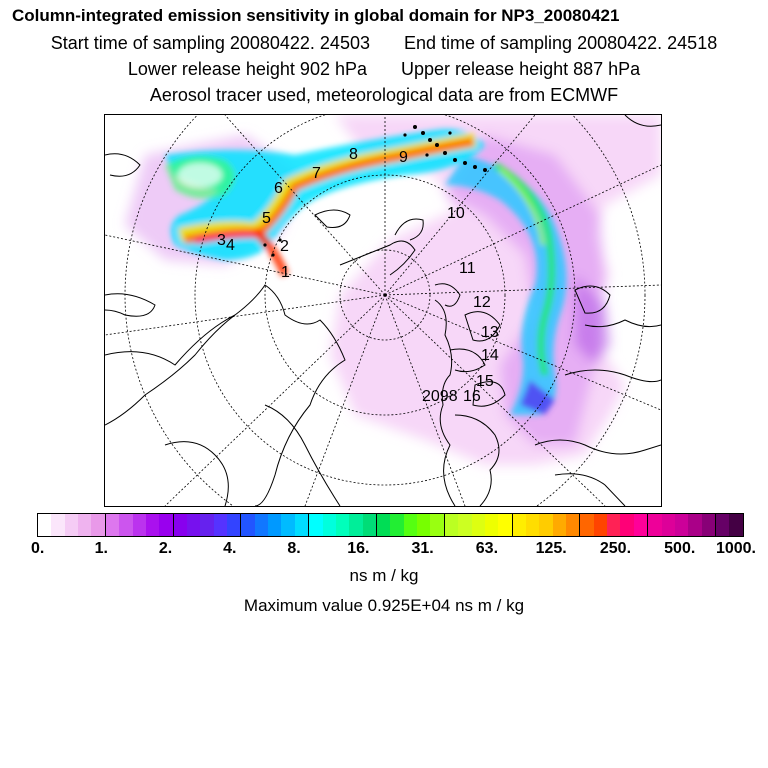  I want to click on trajectory-label-14: 14, so click(490, 355).